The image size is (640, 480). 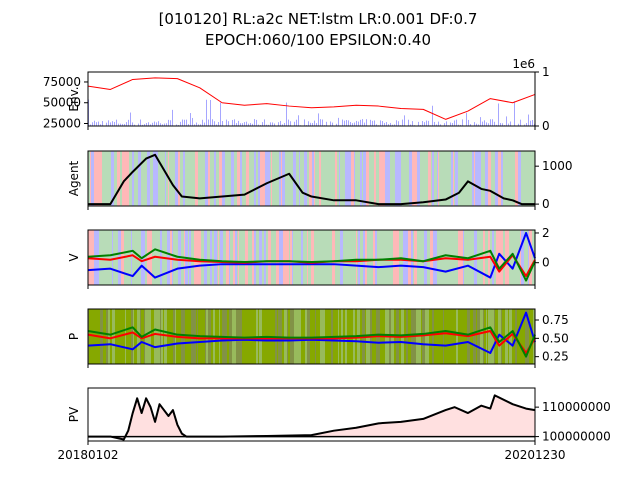 What do you see at coordinates (311, 112) in the screenshot?
I see `env-volume-bars` at bounding box center [311, 112].